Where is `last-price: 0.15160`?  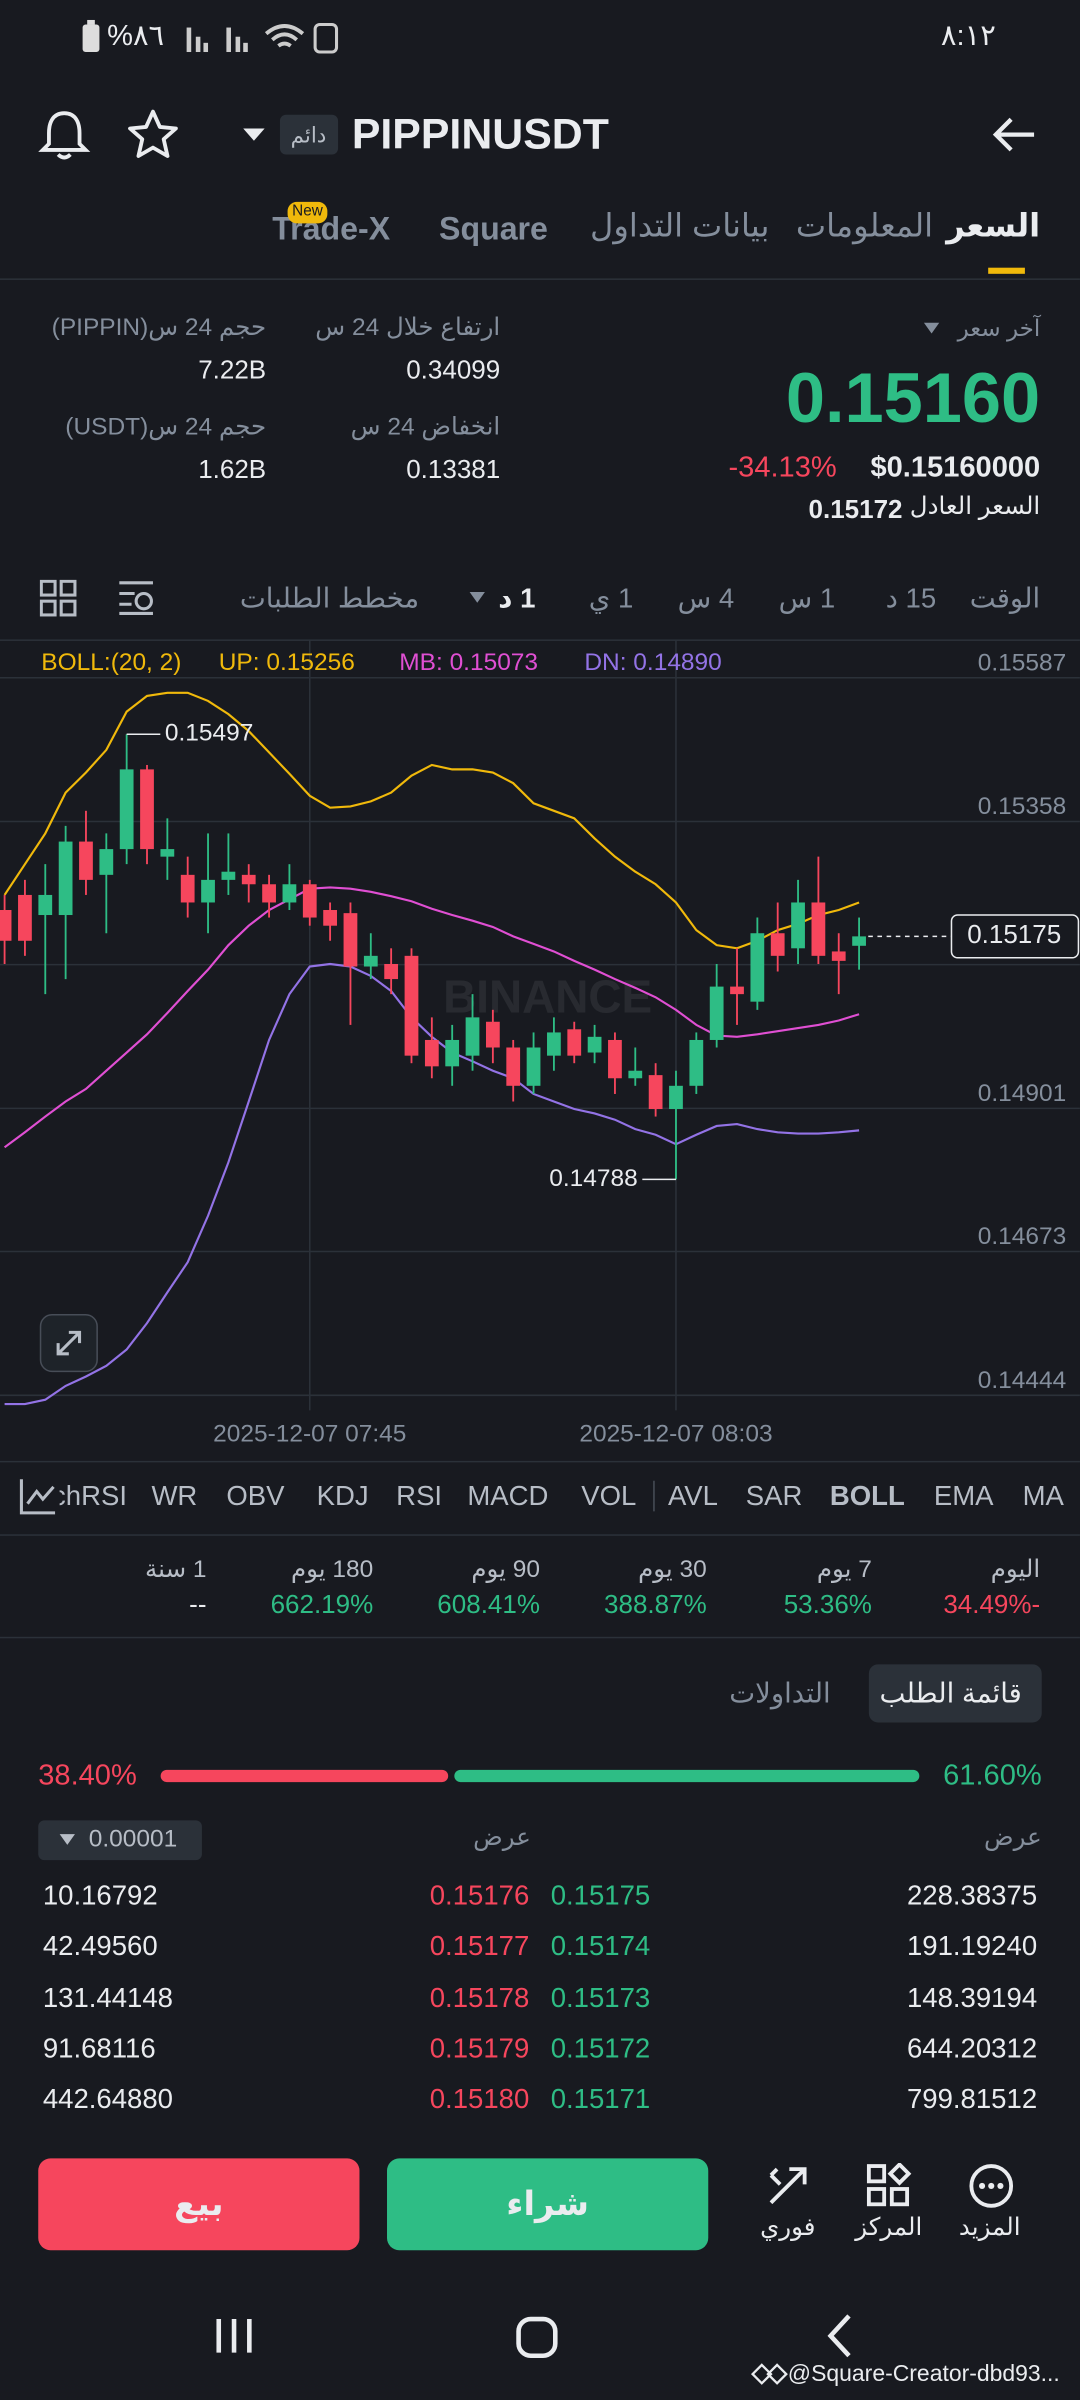 last-price: 0.15160 is located at coordinates (913, 397).